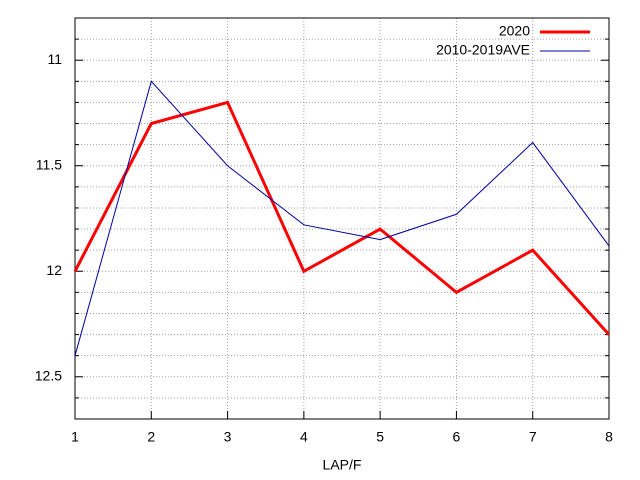 The height and width of the screenshot is (480, 640). I want to click on x-tick-label: 1, so click(75, 437).